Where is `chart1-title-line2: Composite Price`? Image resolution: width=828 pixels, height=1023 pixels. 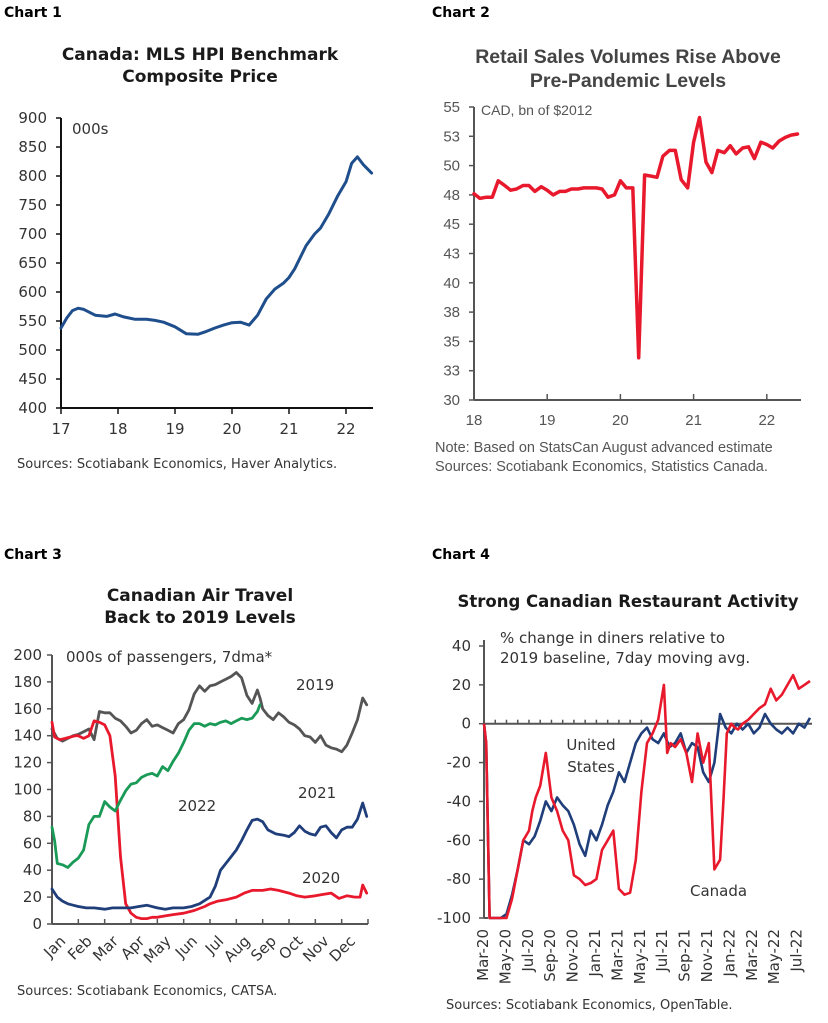
chart1-title-line2: Composite Price is located at coordinates (200, 77).